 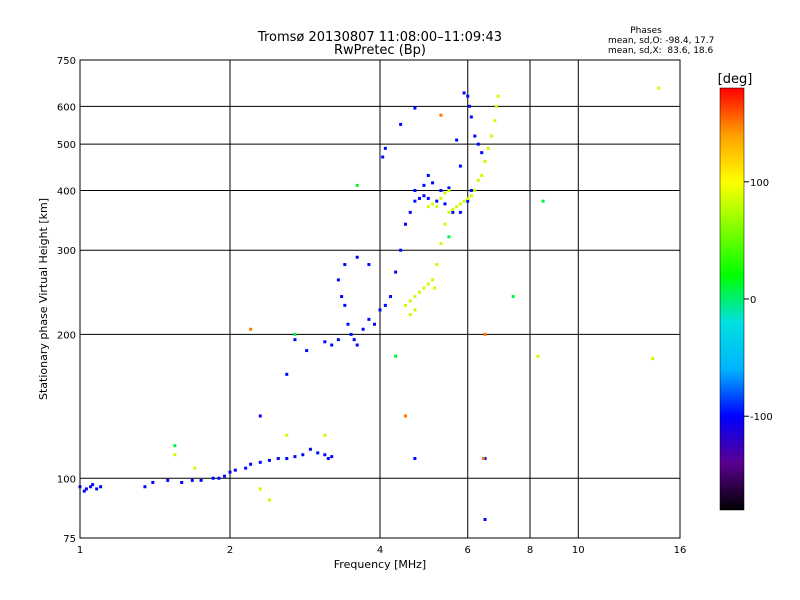 I want to click on chart-title: Tromsø 20130807 11:08:00–11:09:43, so click(x=379, y=37).